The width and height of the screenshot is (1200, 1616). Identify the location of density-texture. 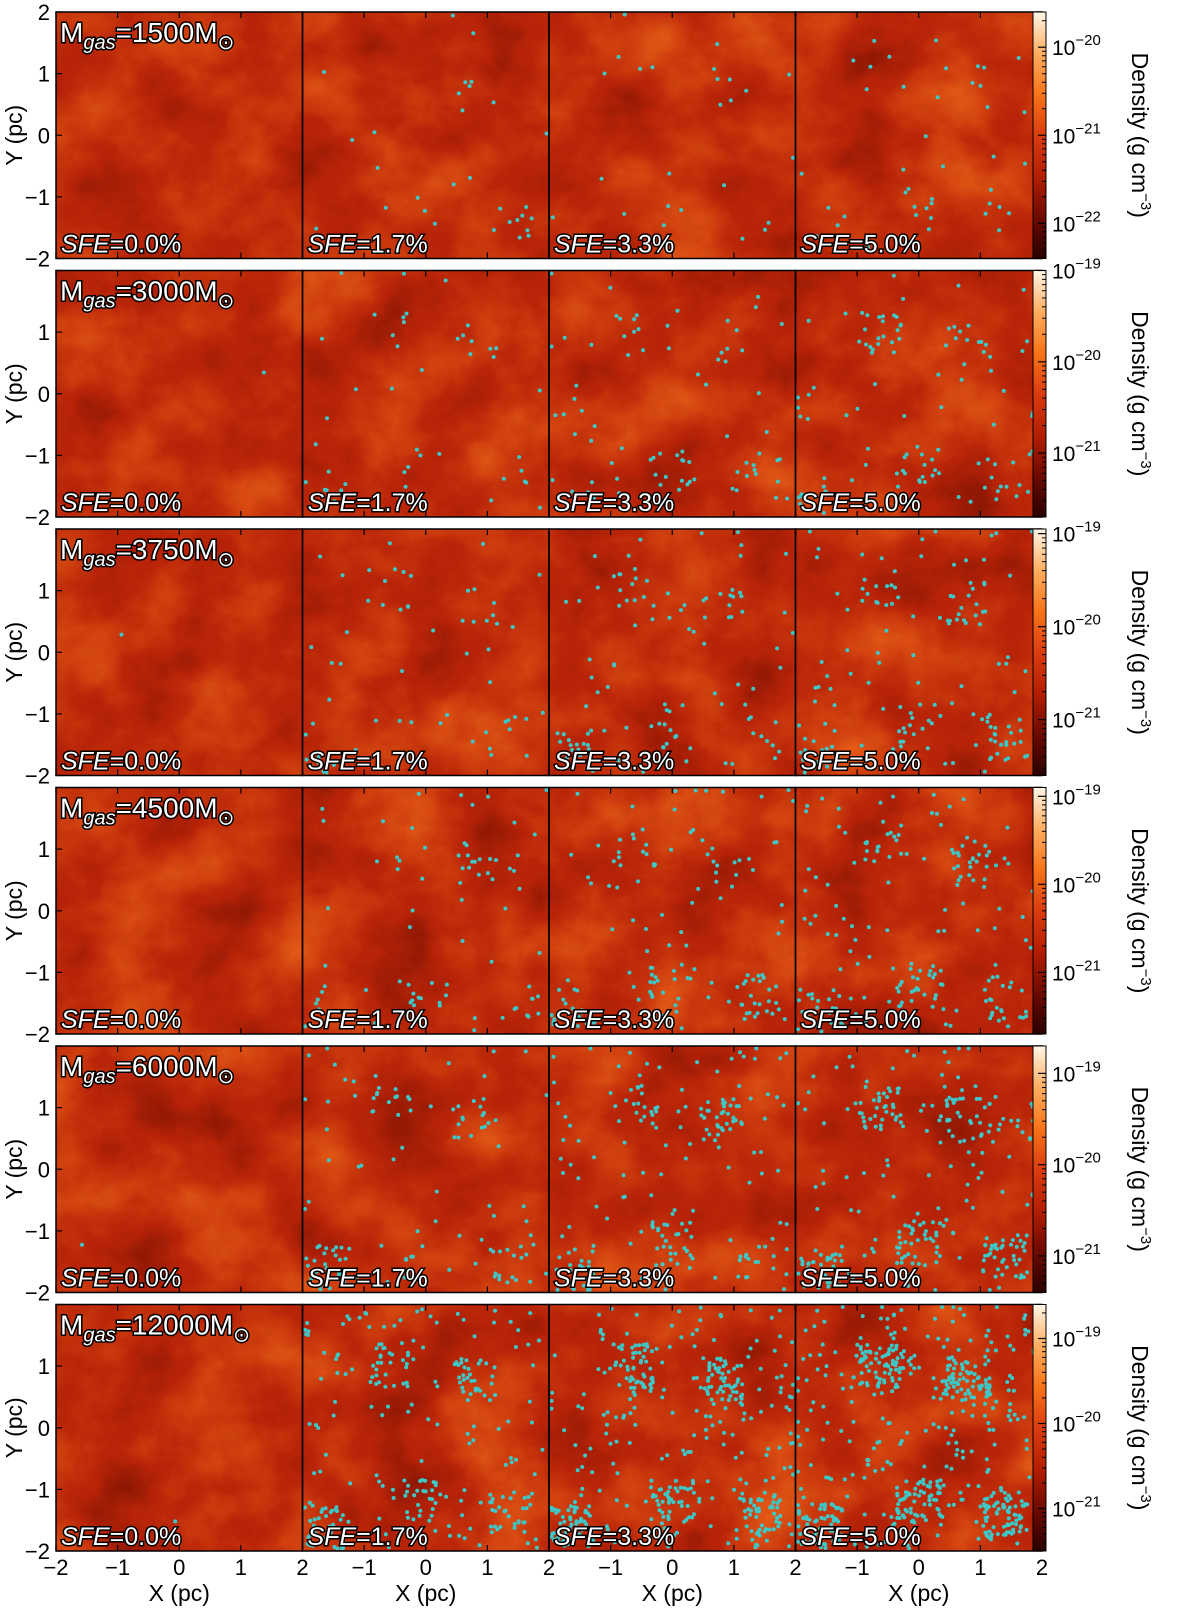
(672, 910).